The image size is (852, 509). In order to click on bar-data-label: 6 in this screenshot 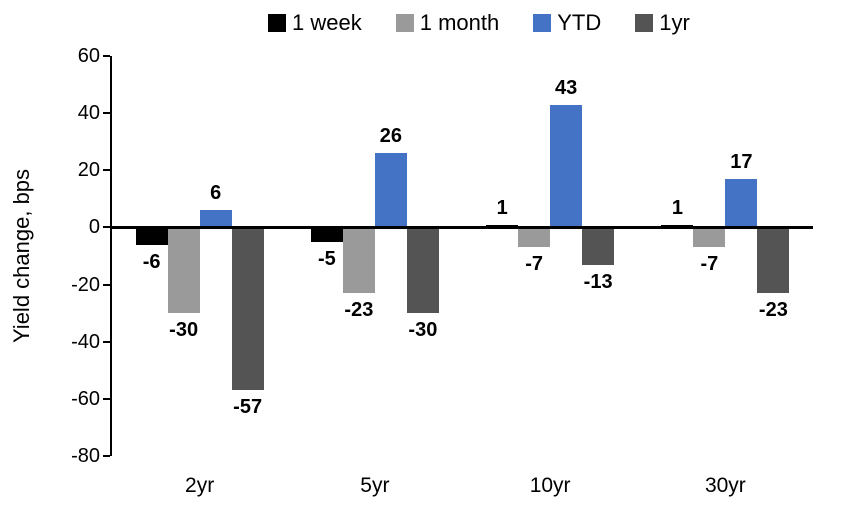, I will do `click(216, 193)`.